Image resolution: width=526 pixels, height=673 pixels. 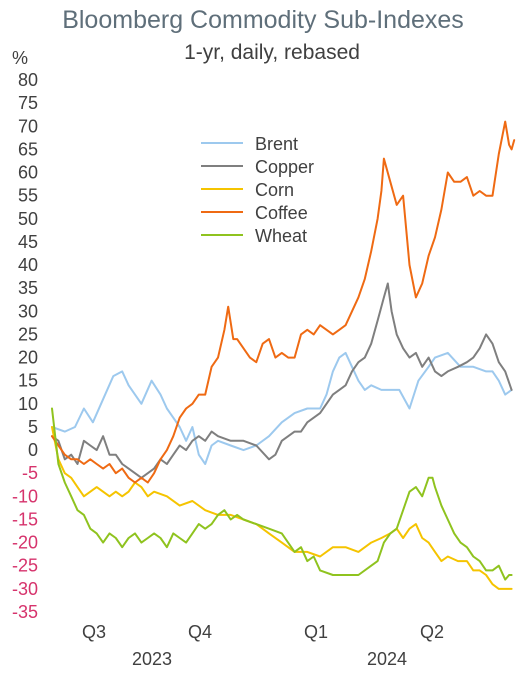 I want to click on y-tick-label: 15, so click(x=28, y=381).